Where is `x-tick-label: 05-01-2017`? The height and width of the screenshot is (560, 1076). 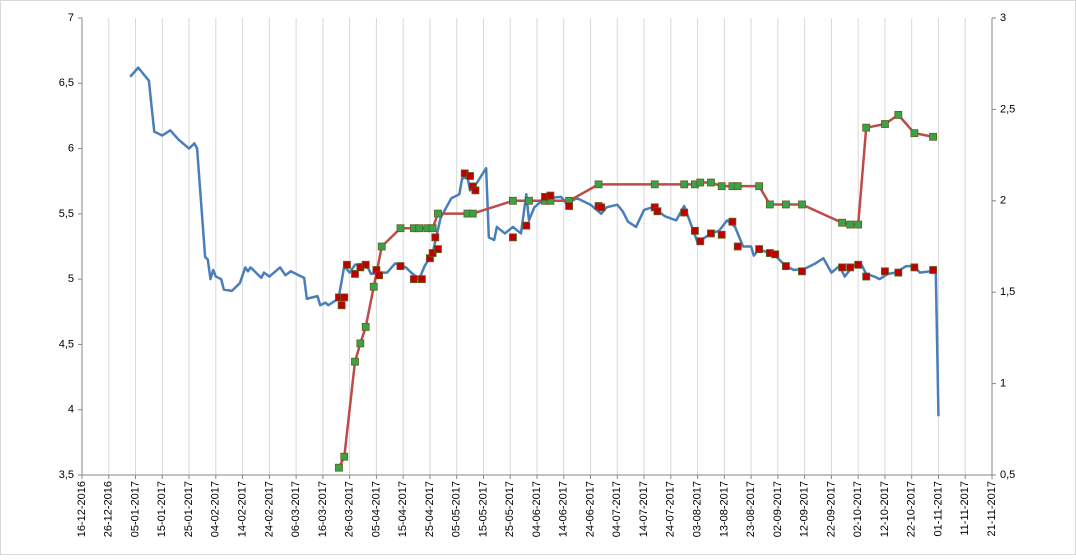 x-tick-label: 05-01-2017 is located at coordinates (135, 509).